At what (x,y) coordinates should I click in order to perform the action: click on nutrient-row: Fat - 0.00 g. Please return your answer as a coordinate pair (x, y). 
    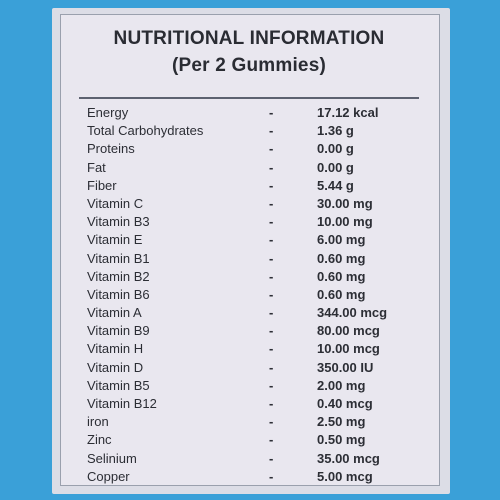
    Looking at the image, I should click on (252, 168).